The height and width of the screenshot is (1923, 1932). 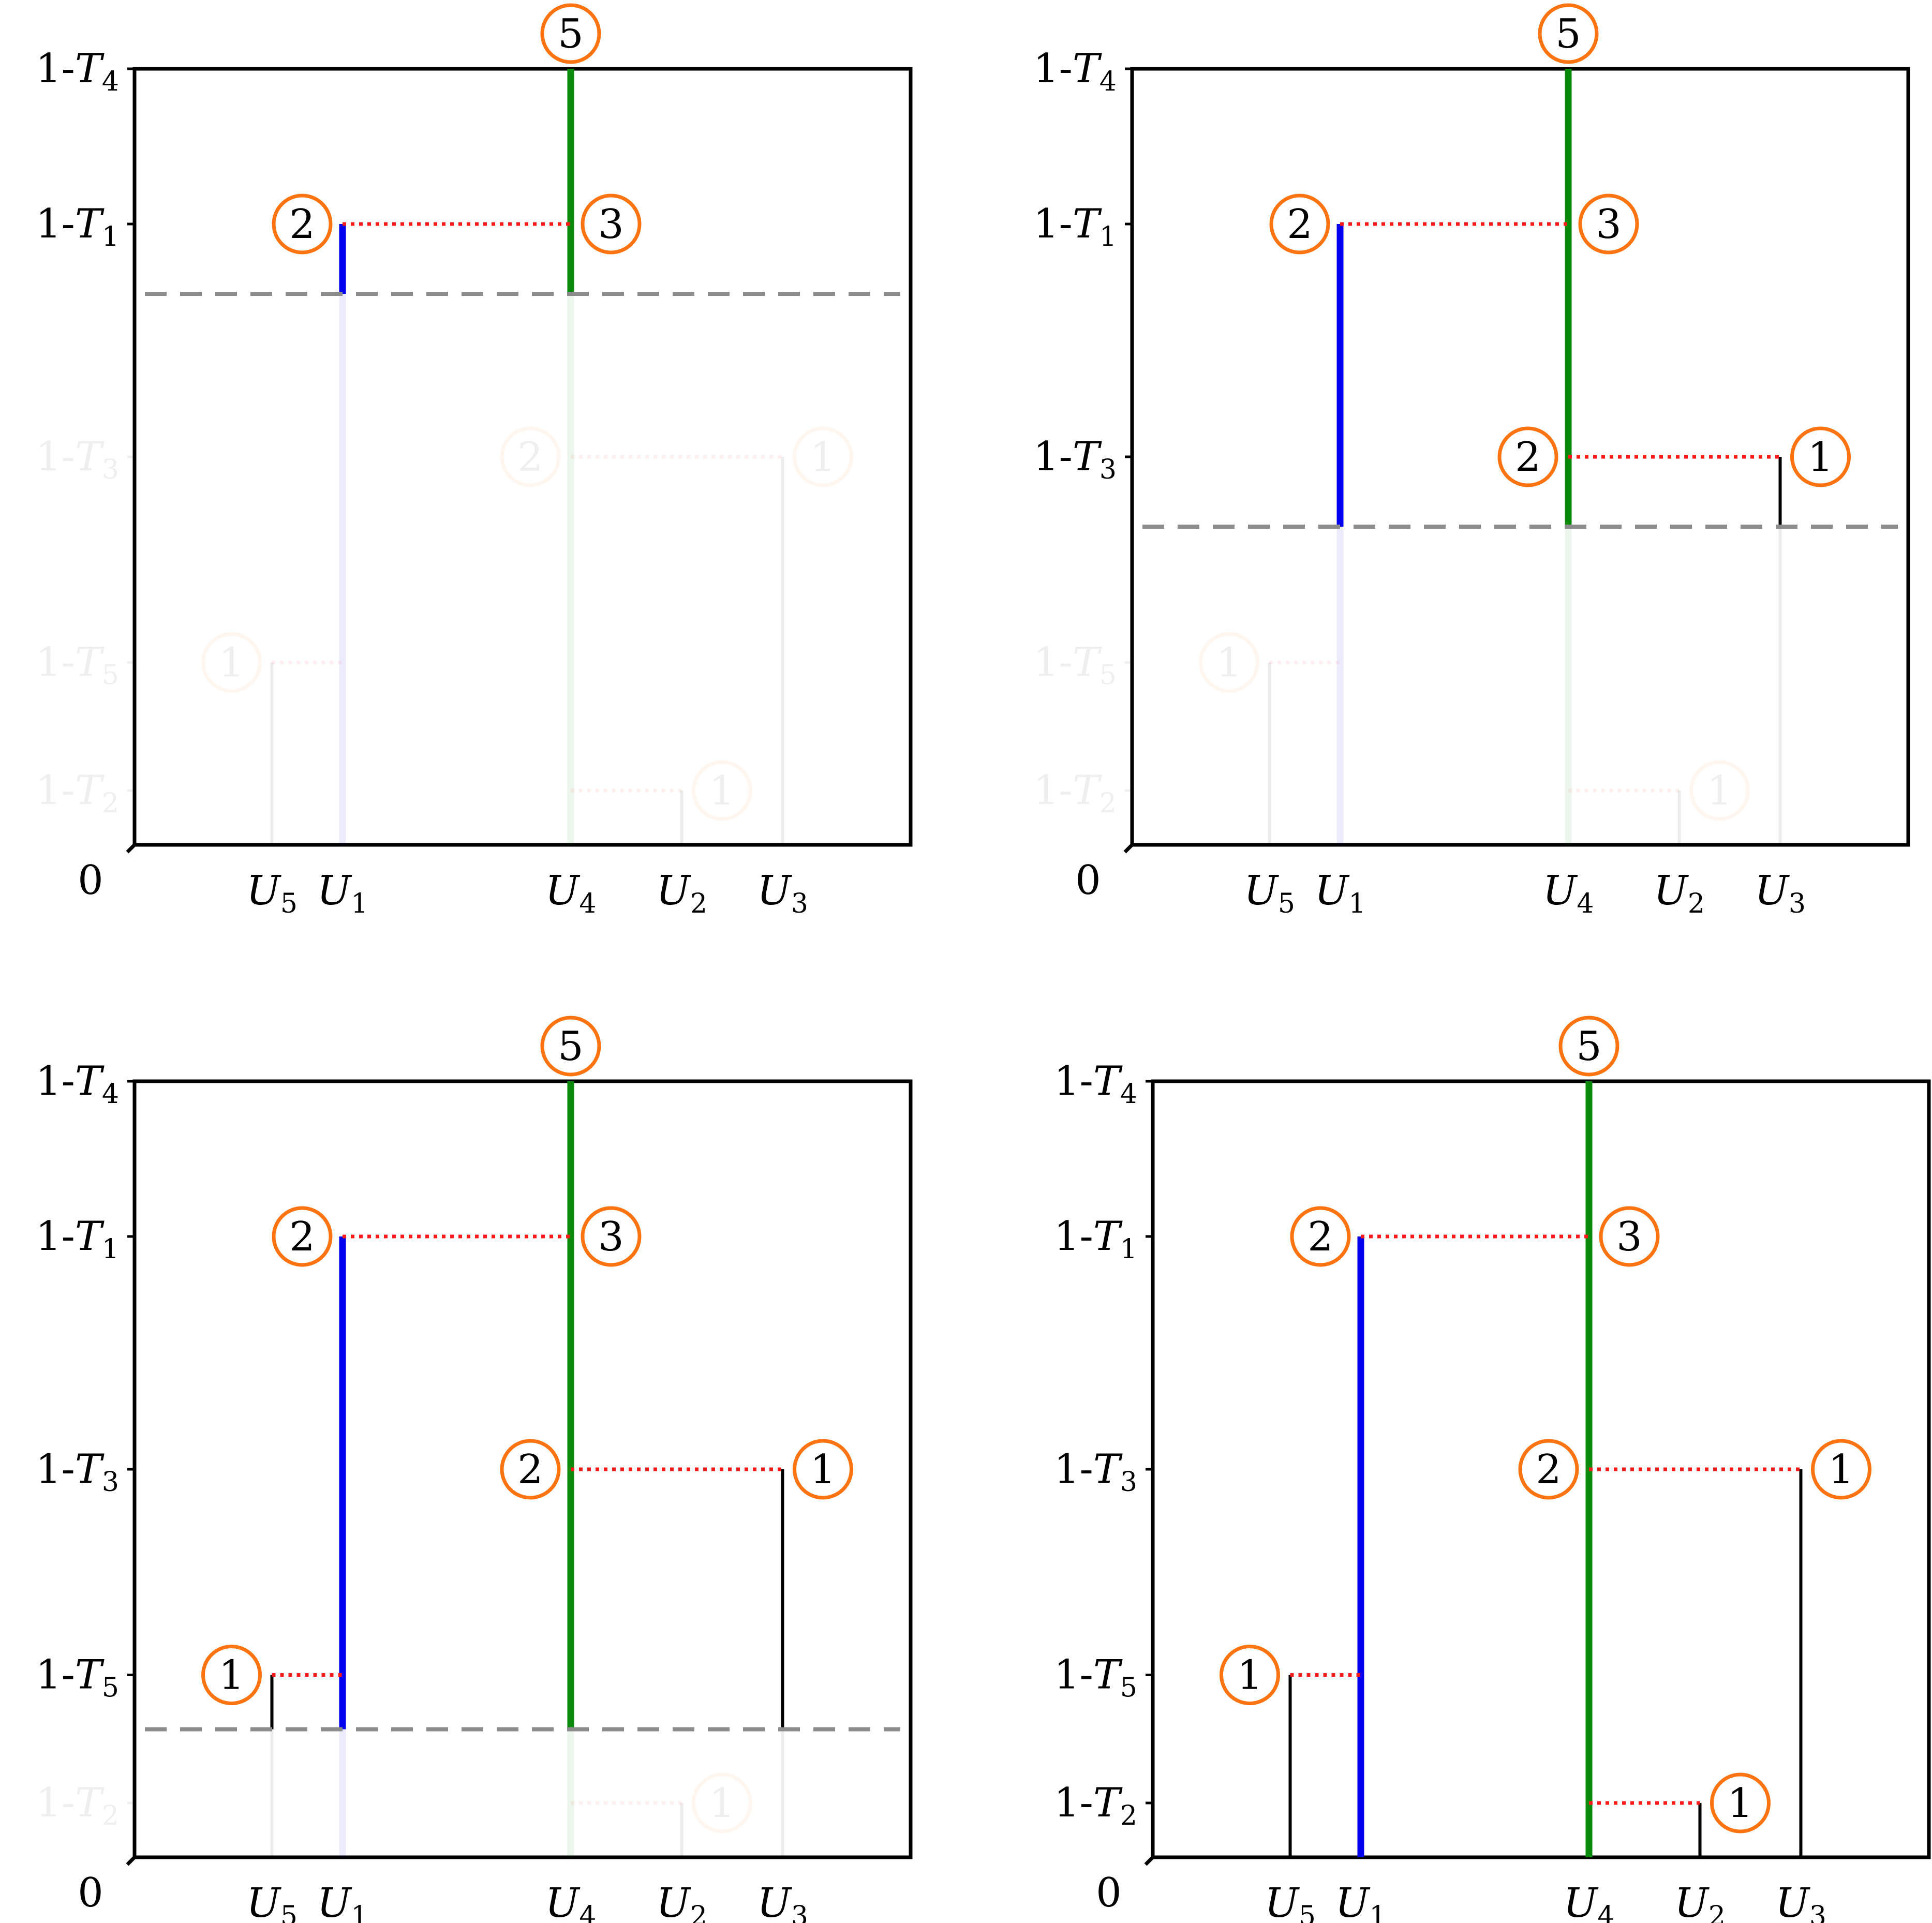 What do you see at coordinates (55, 1469) in the screenshot?
I see `y-tick-label-T3-prefix: 1-` at bounding box center [55, 1469].